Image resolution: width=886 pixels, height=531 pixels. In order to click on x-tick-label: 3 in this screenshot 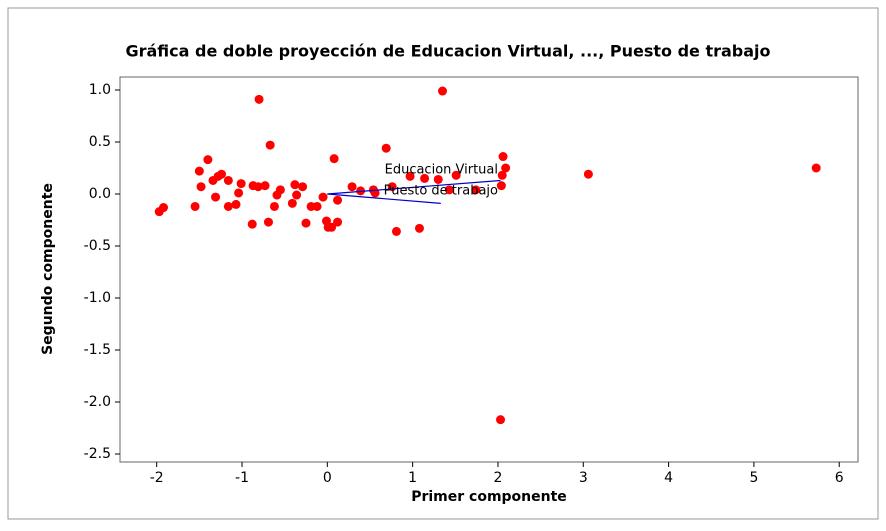, I will do `click(583, 478)`.